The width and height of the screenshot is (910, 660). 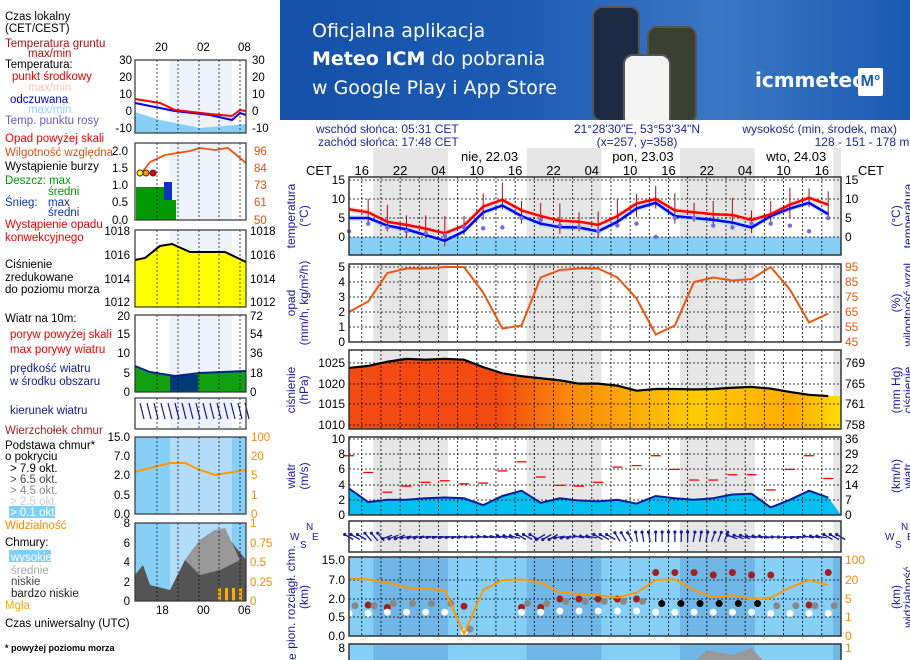 I want to click on legend-pressure-chart, so click(x=190, y=268).